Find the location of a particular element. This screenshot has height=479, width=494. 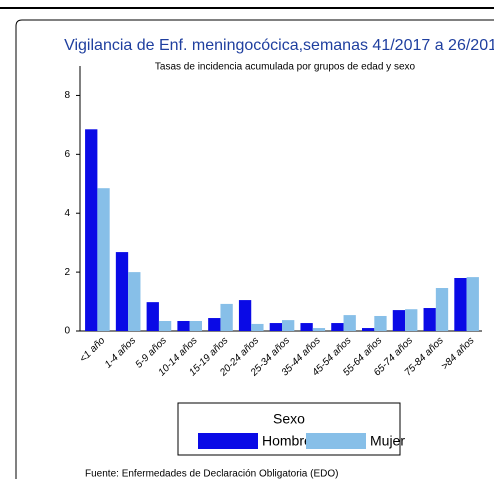

legend-title: Sexo is located at coordinates (289, 419).